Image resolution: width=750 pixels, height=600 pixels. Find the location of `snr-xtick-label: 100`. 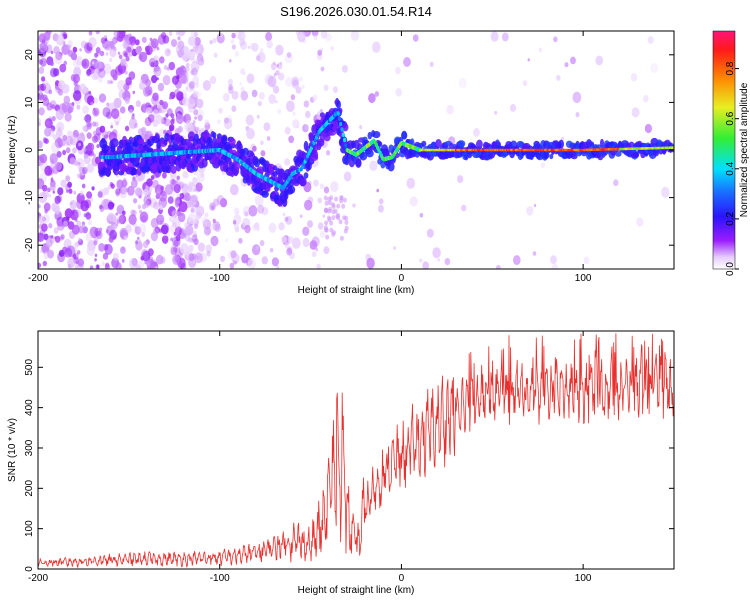

snr-xtick-label: 100 is located at coordinates (583, 578).